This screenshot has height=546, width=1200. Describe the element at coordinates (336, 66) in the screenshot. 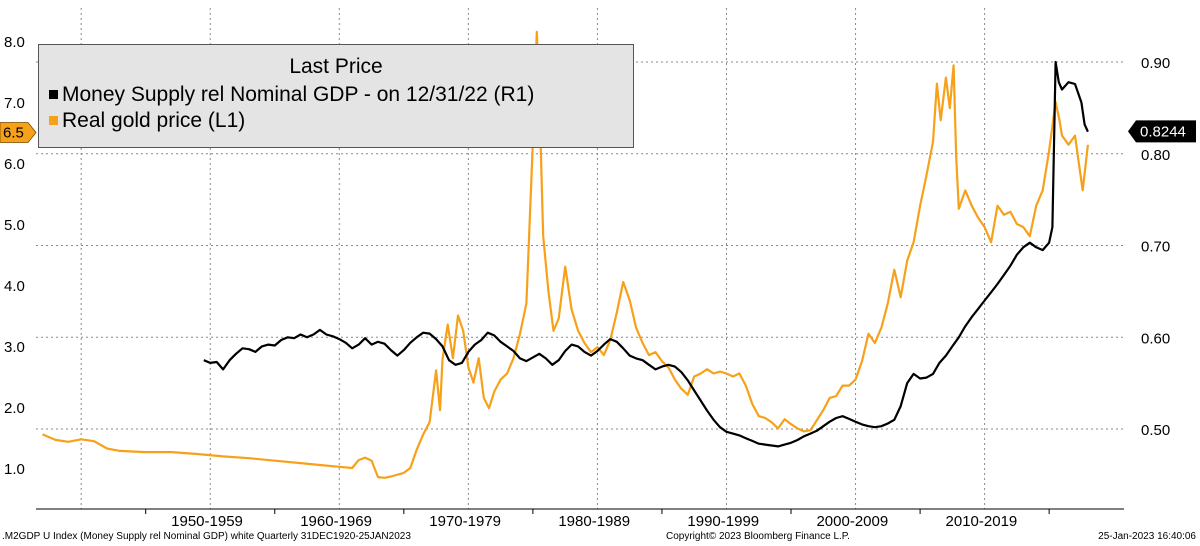

I see `legend-title: Last Price` at that location.